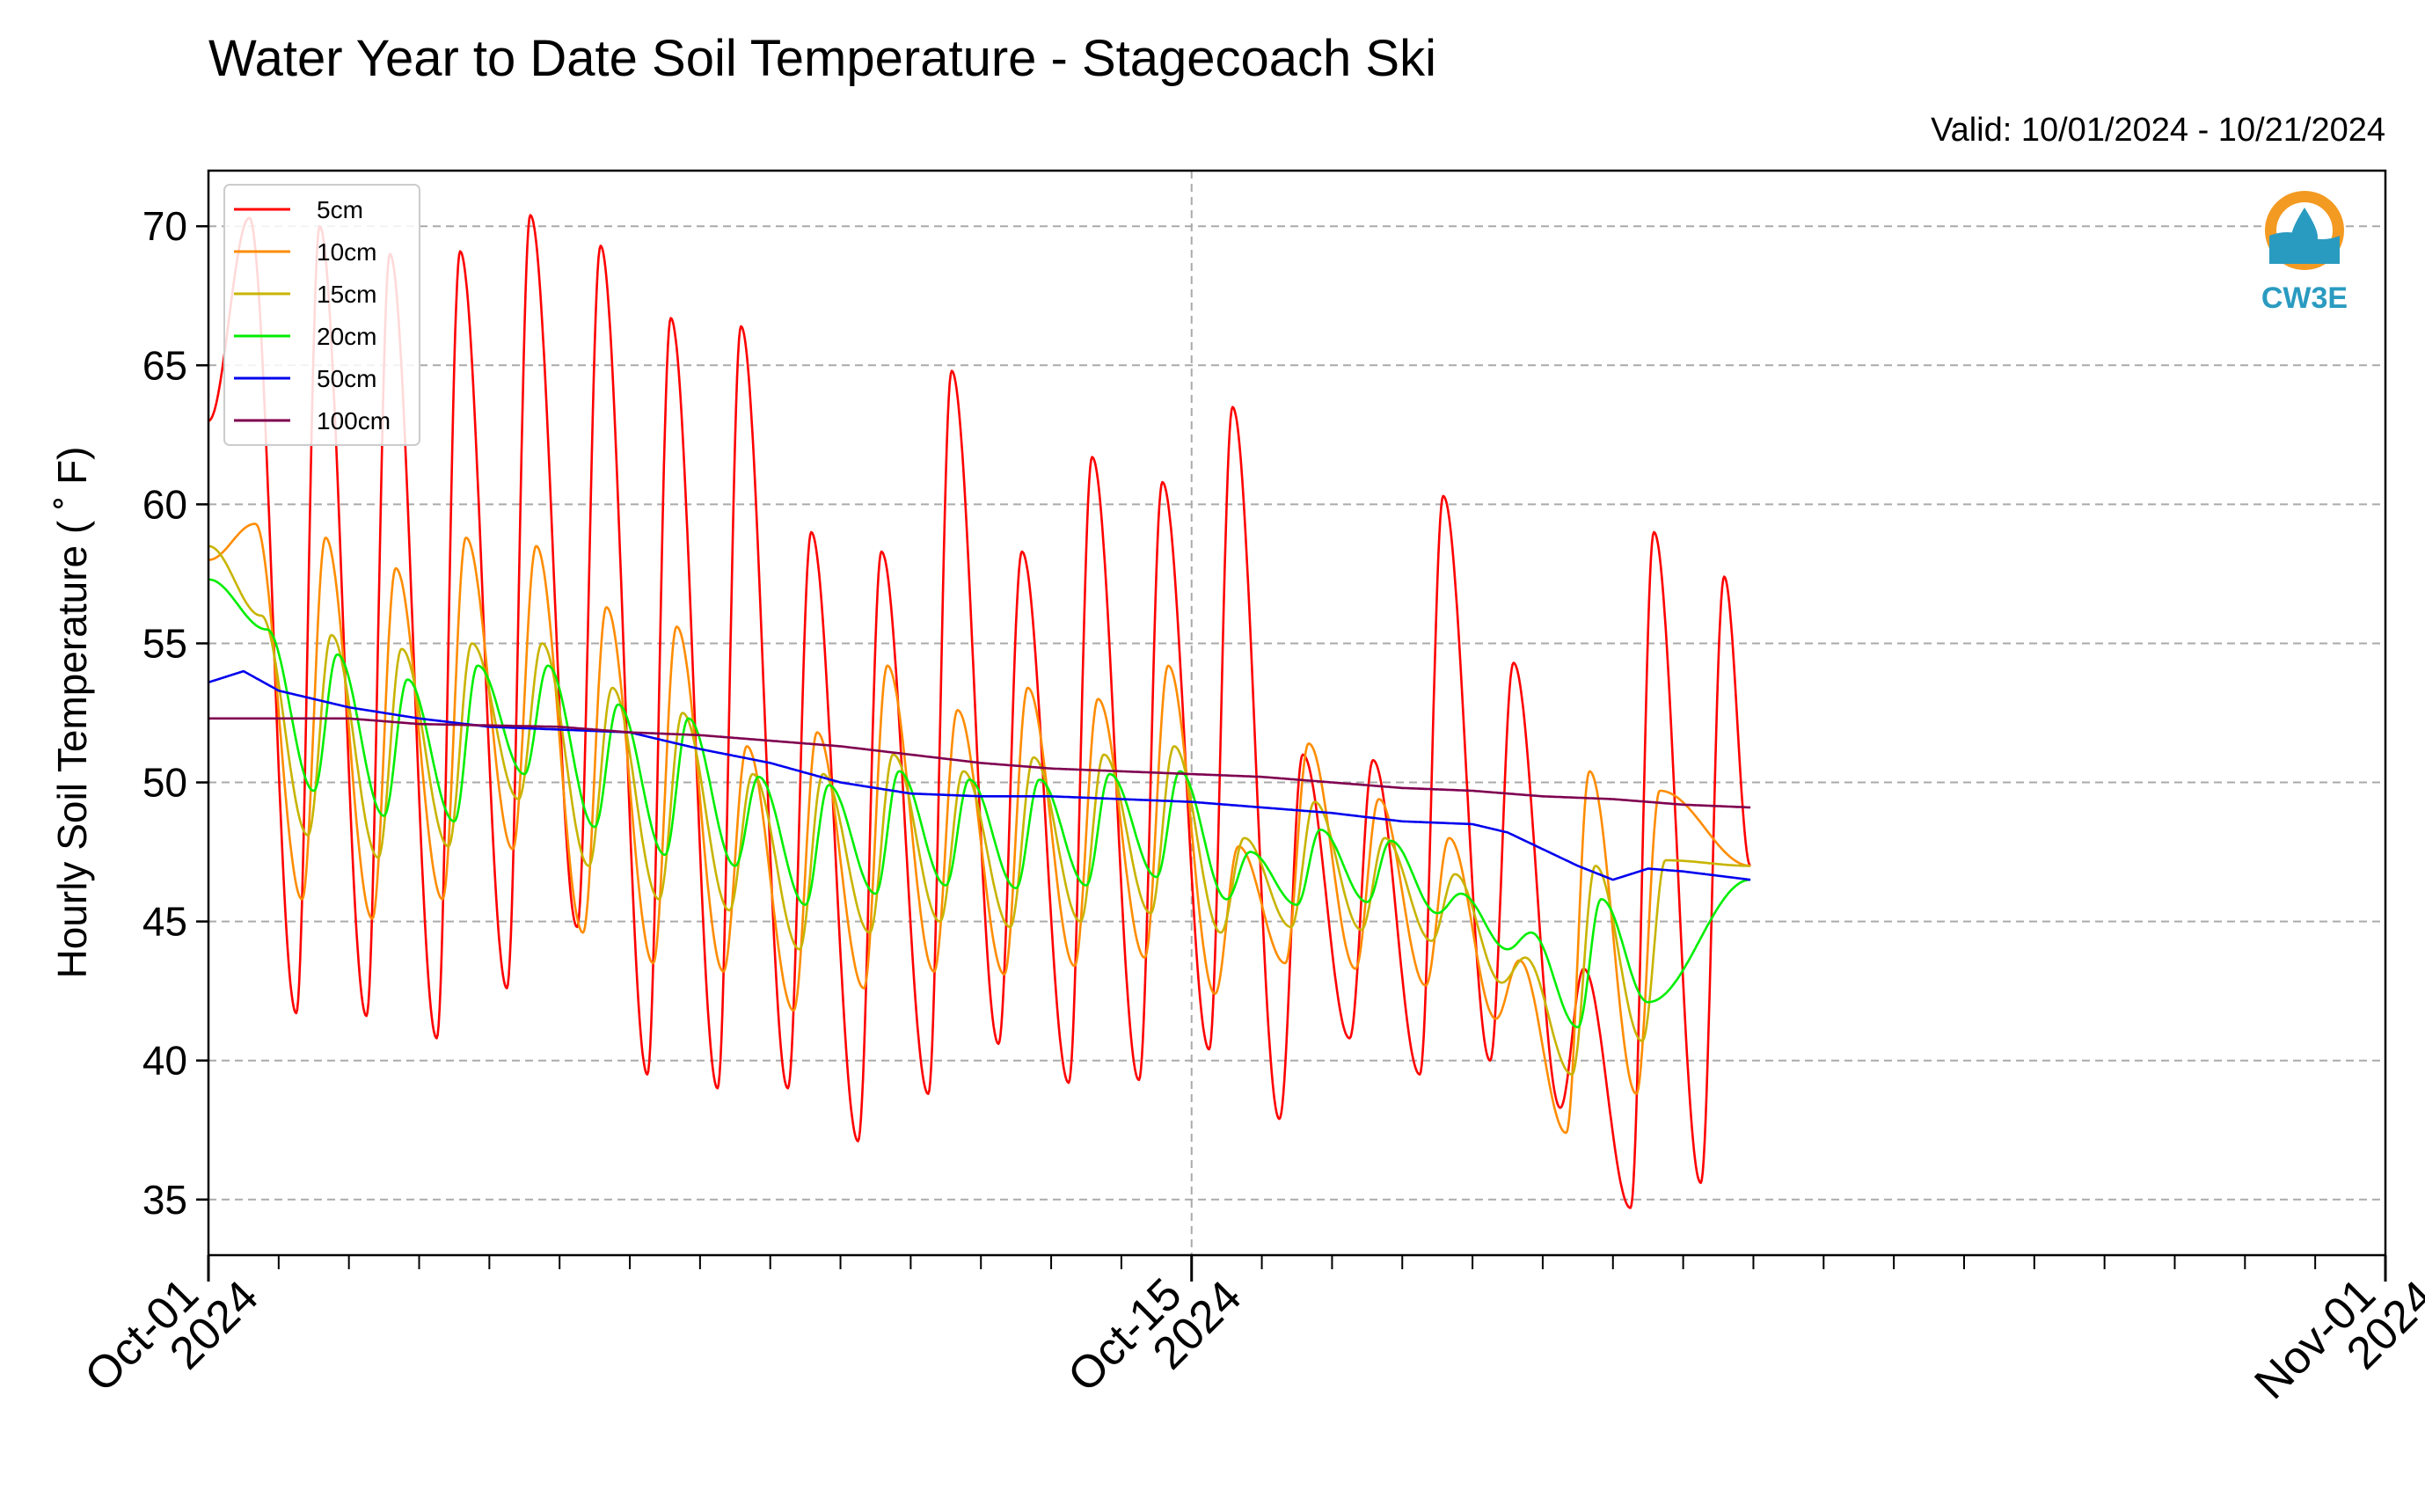 This screenshot has height=1512, width=2425. I want to click on legend-label: 20cm, so click(346, 336).